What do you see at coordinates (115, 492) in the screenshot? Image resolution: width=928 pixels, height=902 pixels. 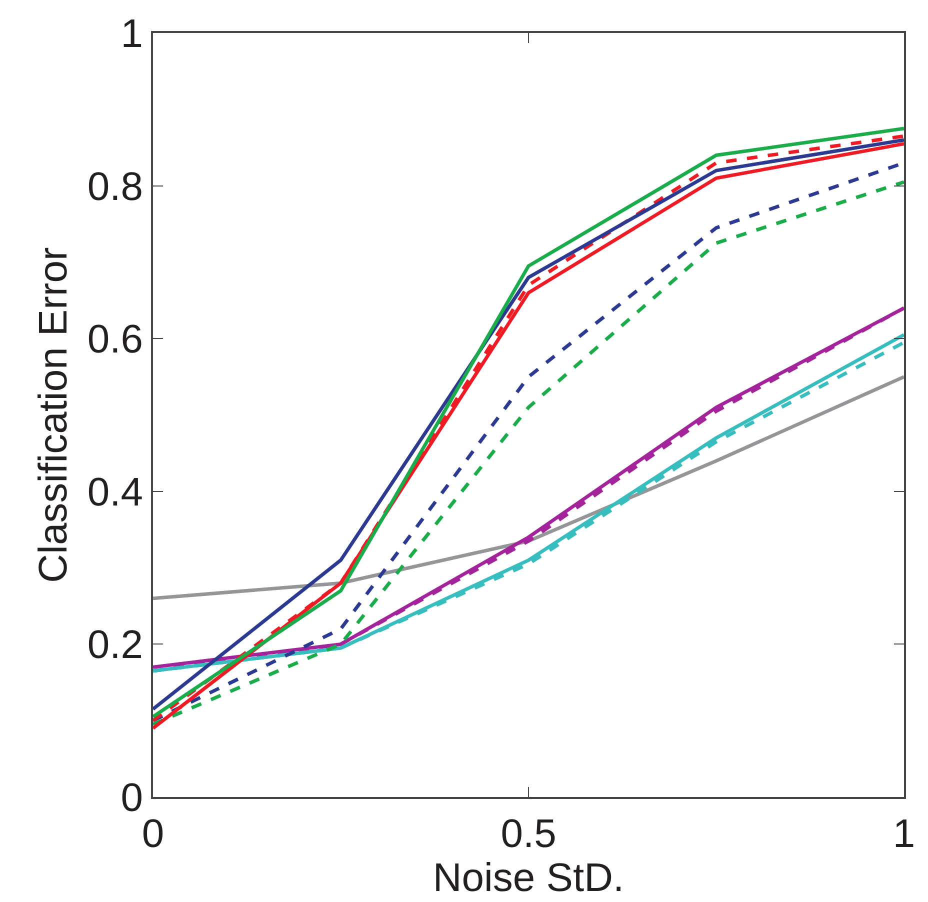 I see `y-tick-label: 0.4` at bounding box center [115, 492].